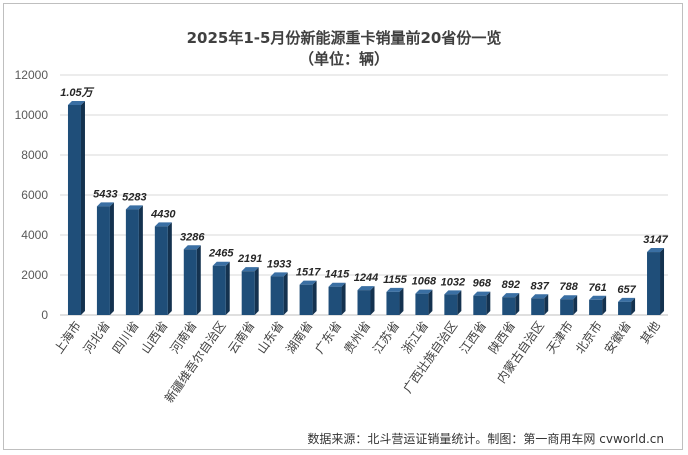 The height and width of the screenshot is (455, 688). Describe the element at coordinates (279, 264) in the screenshot. I see `data-label: 1933` at that location.